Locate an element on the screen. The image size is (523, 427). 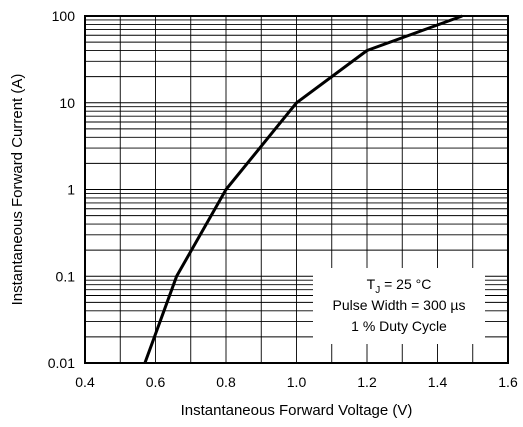
y-tick-label: 1 is located at coordinates (71, 190).